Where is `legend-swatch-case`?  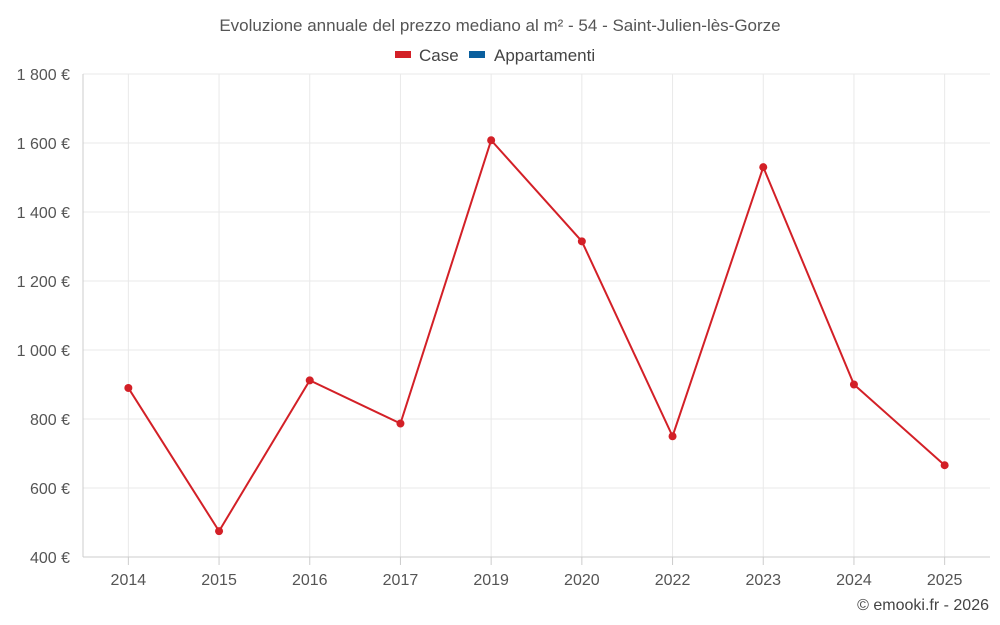
legend-swatch-case is located at coordinates (403, 54).